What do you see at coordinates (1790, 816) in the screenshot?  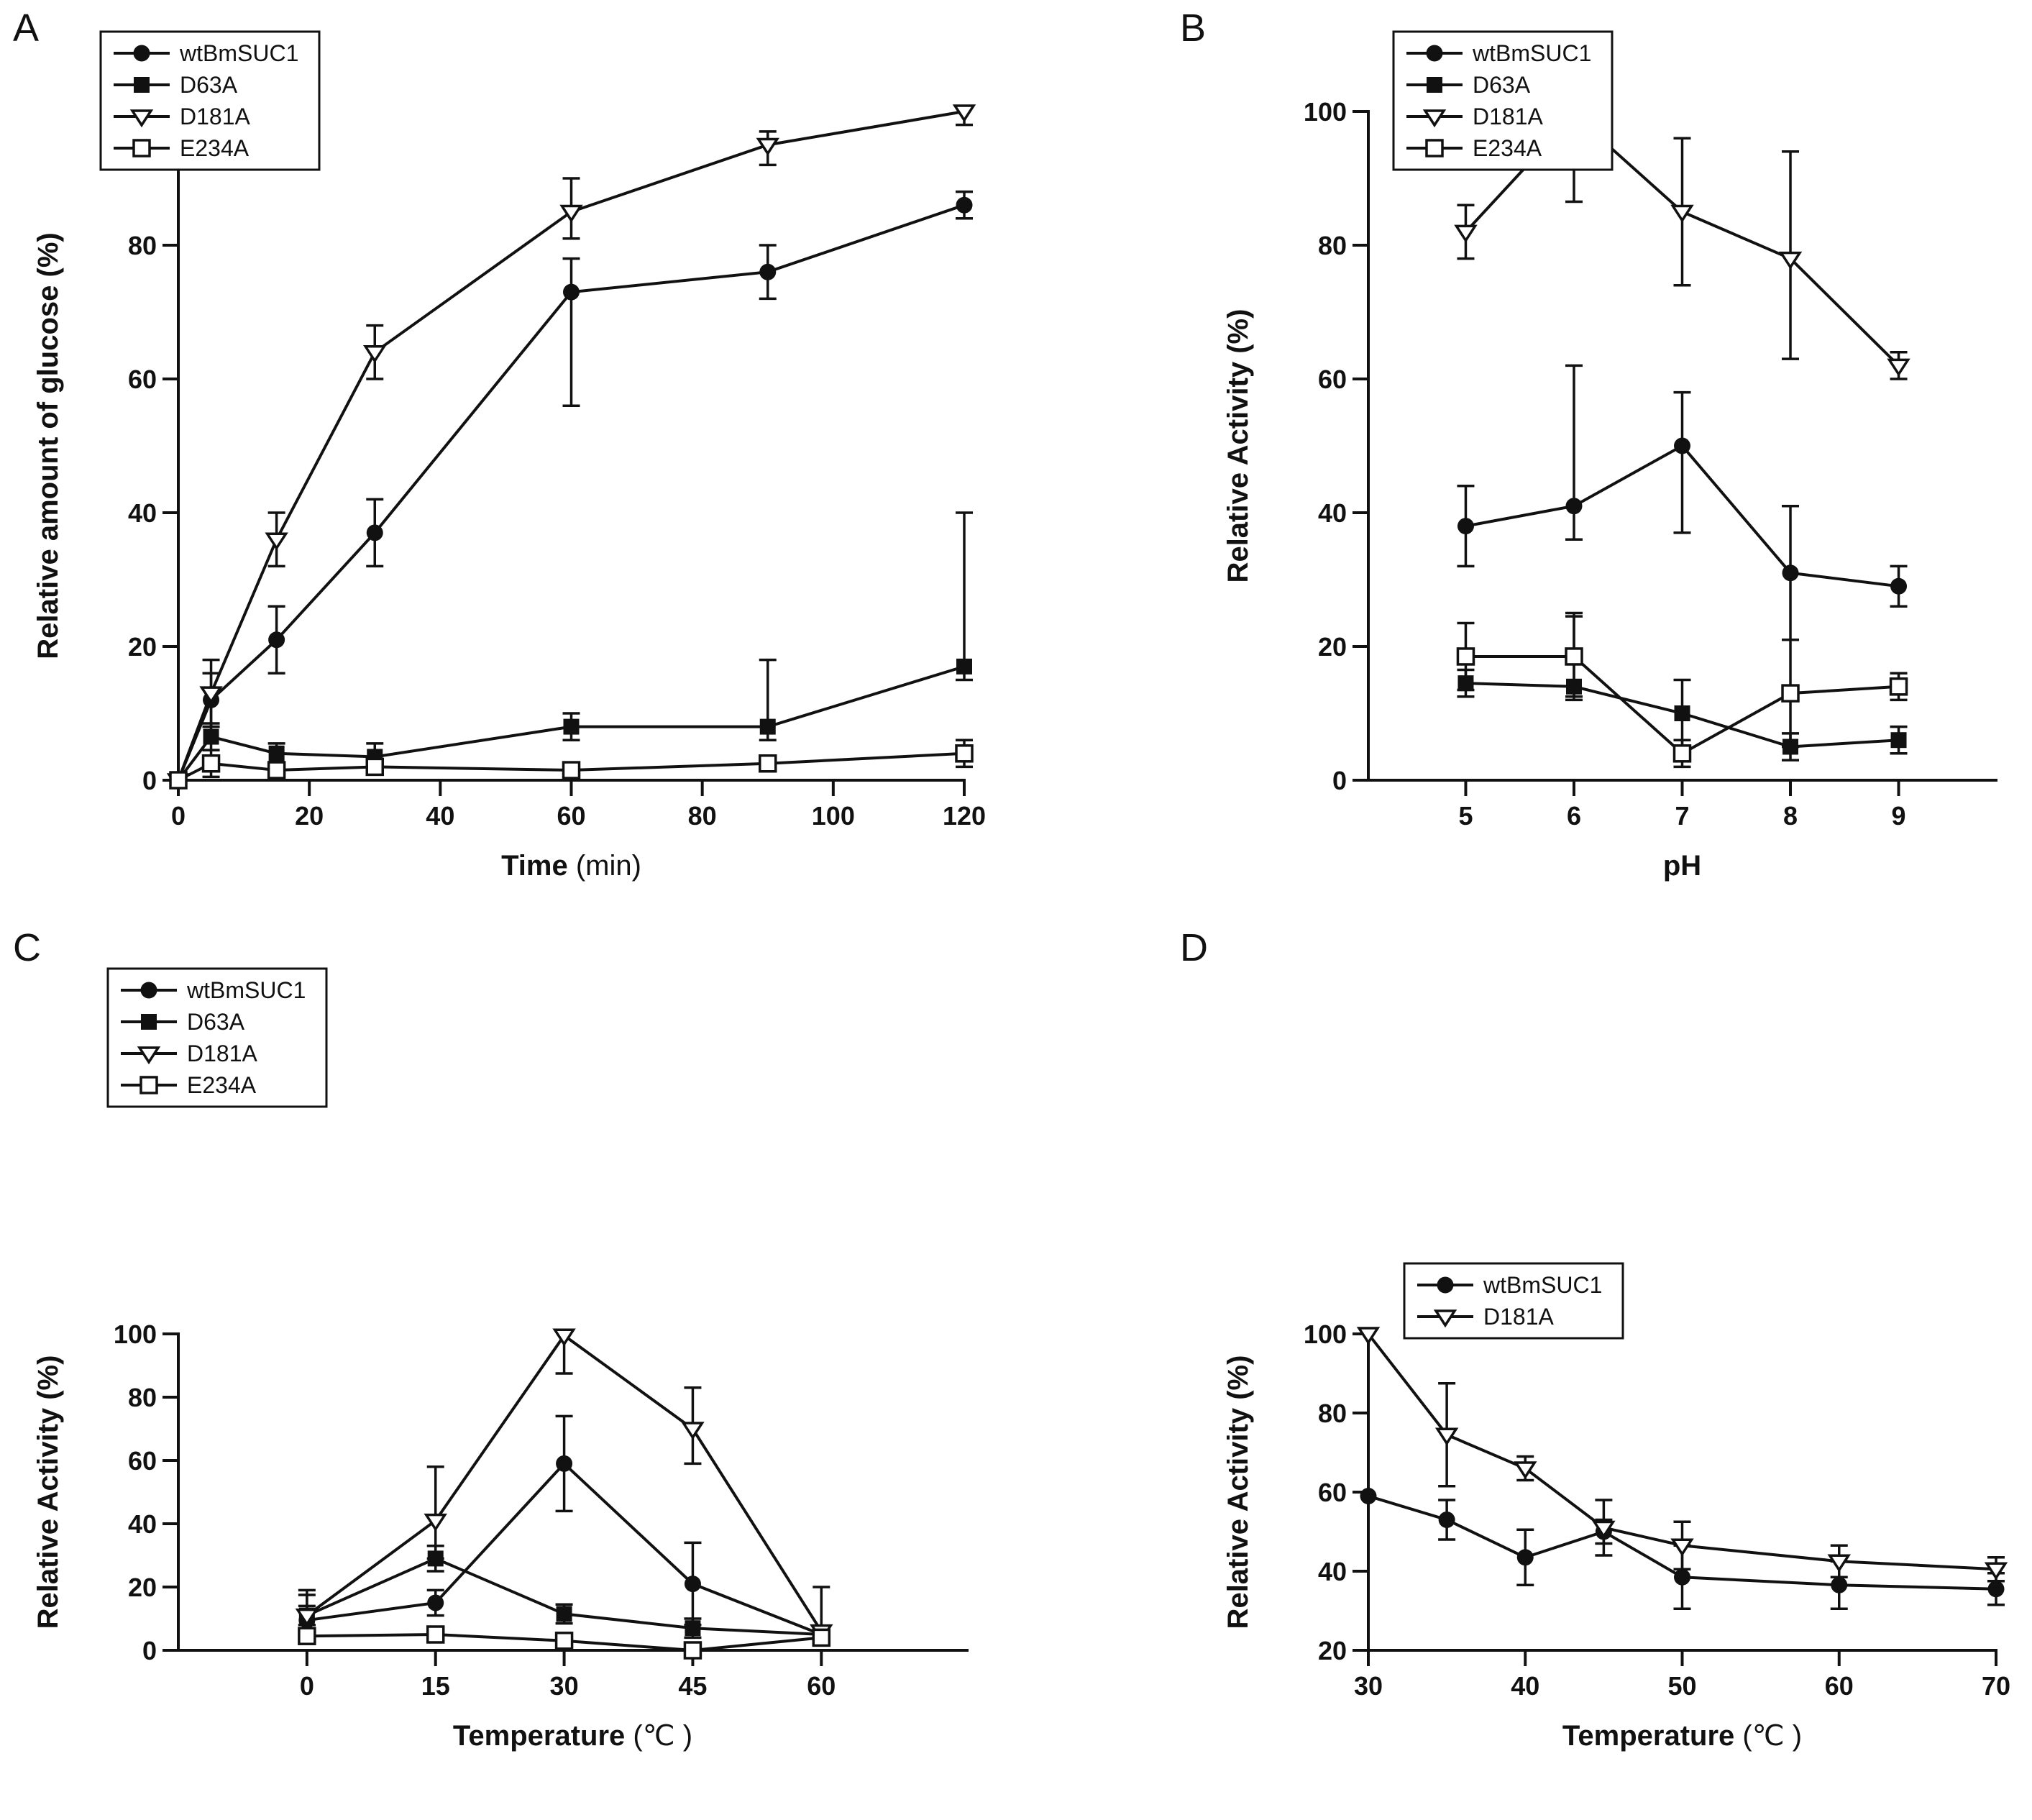 I see `x-tick-label: 8` at bounding box center [1790, 816].